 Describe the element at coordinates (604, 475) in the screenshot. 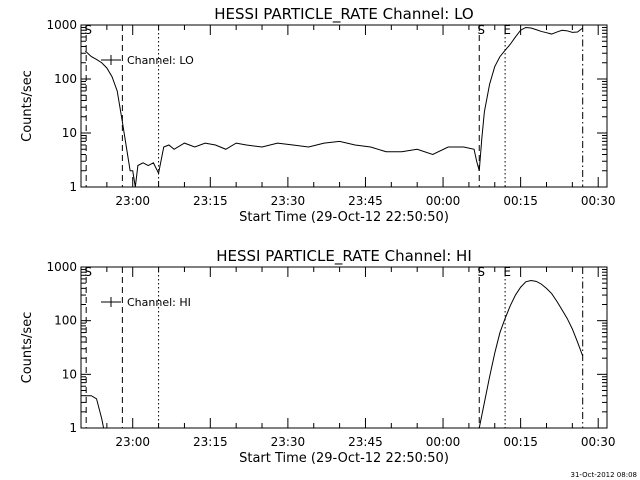

I see `timestamp: 31-Oct-2012 08:08` at that location.